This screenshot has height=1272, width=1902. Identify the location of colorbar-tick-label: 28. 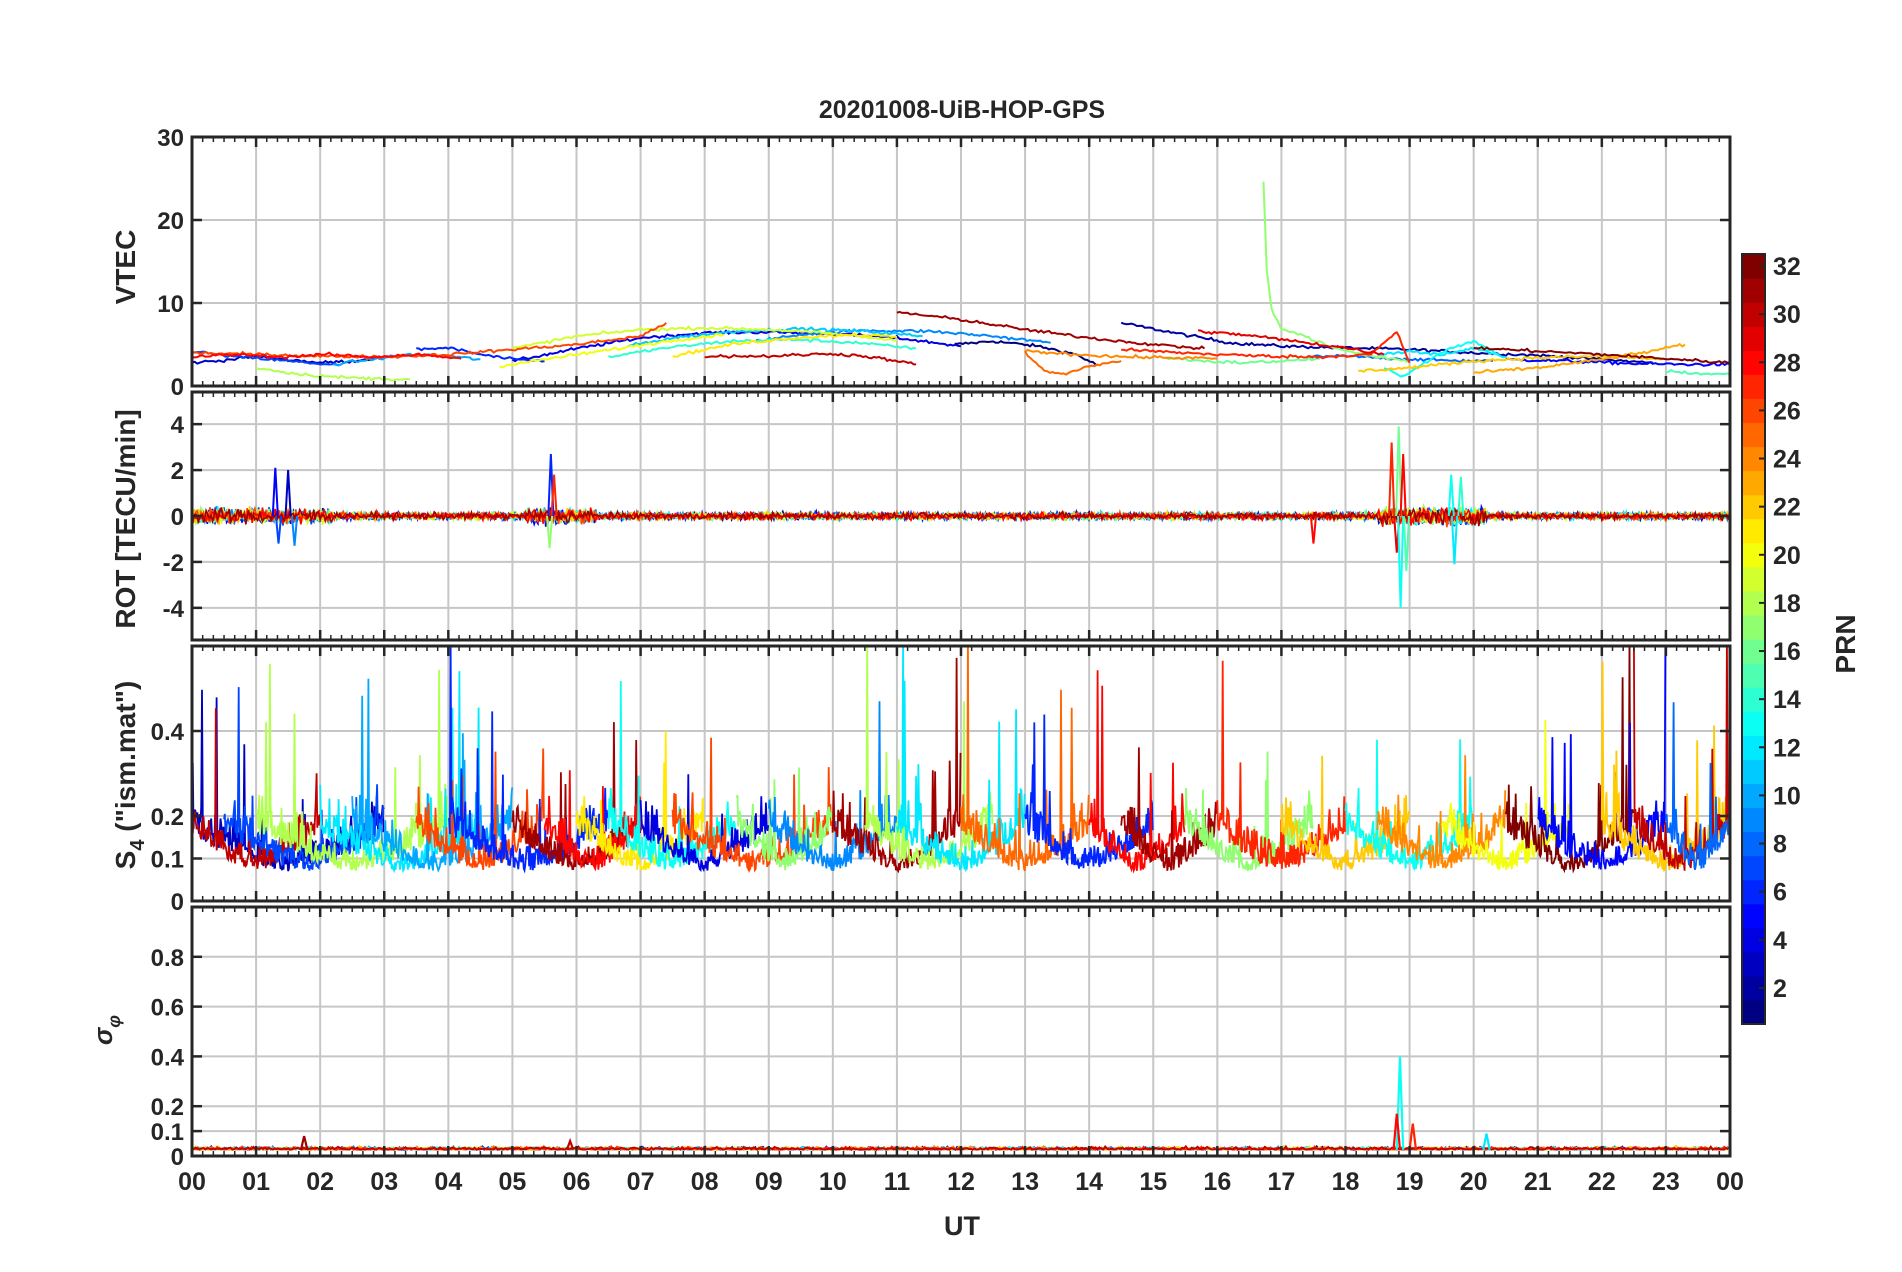
(1787, 363).